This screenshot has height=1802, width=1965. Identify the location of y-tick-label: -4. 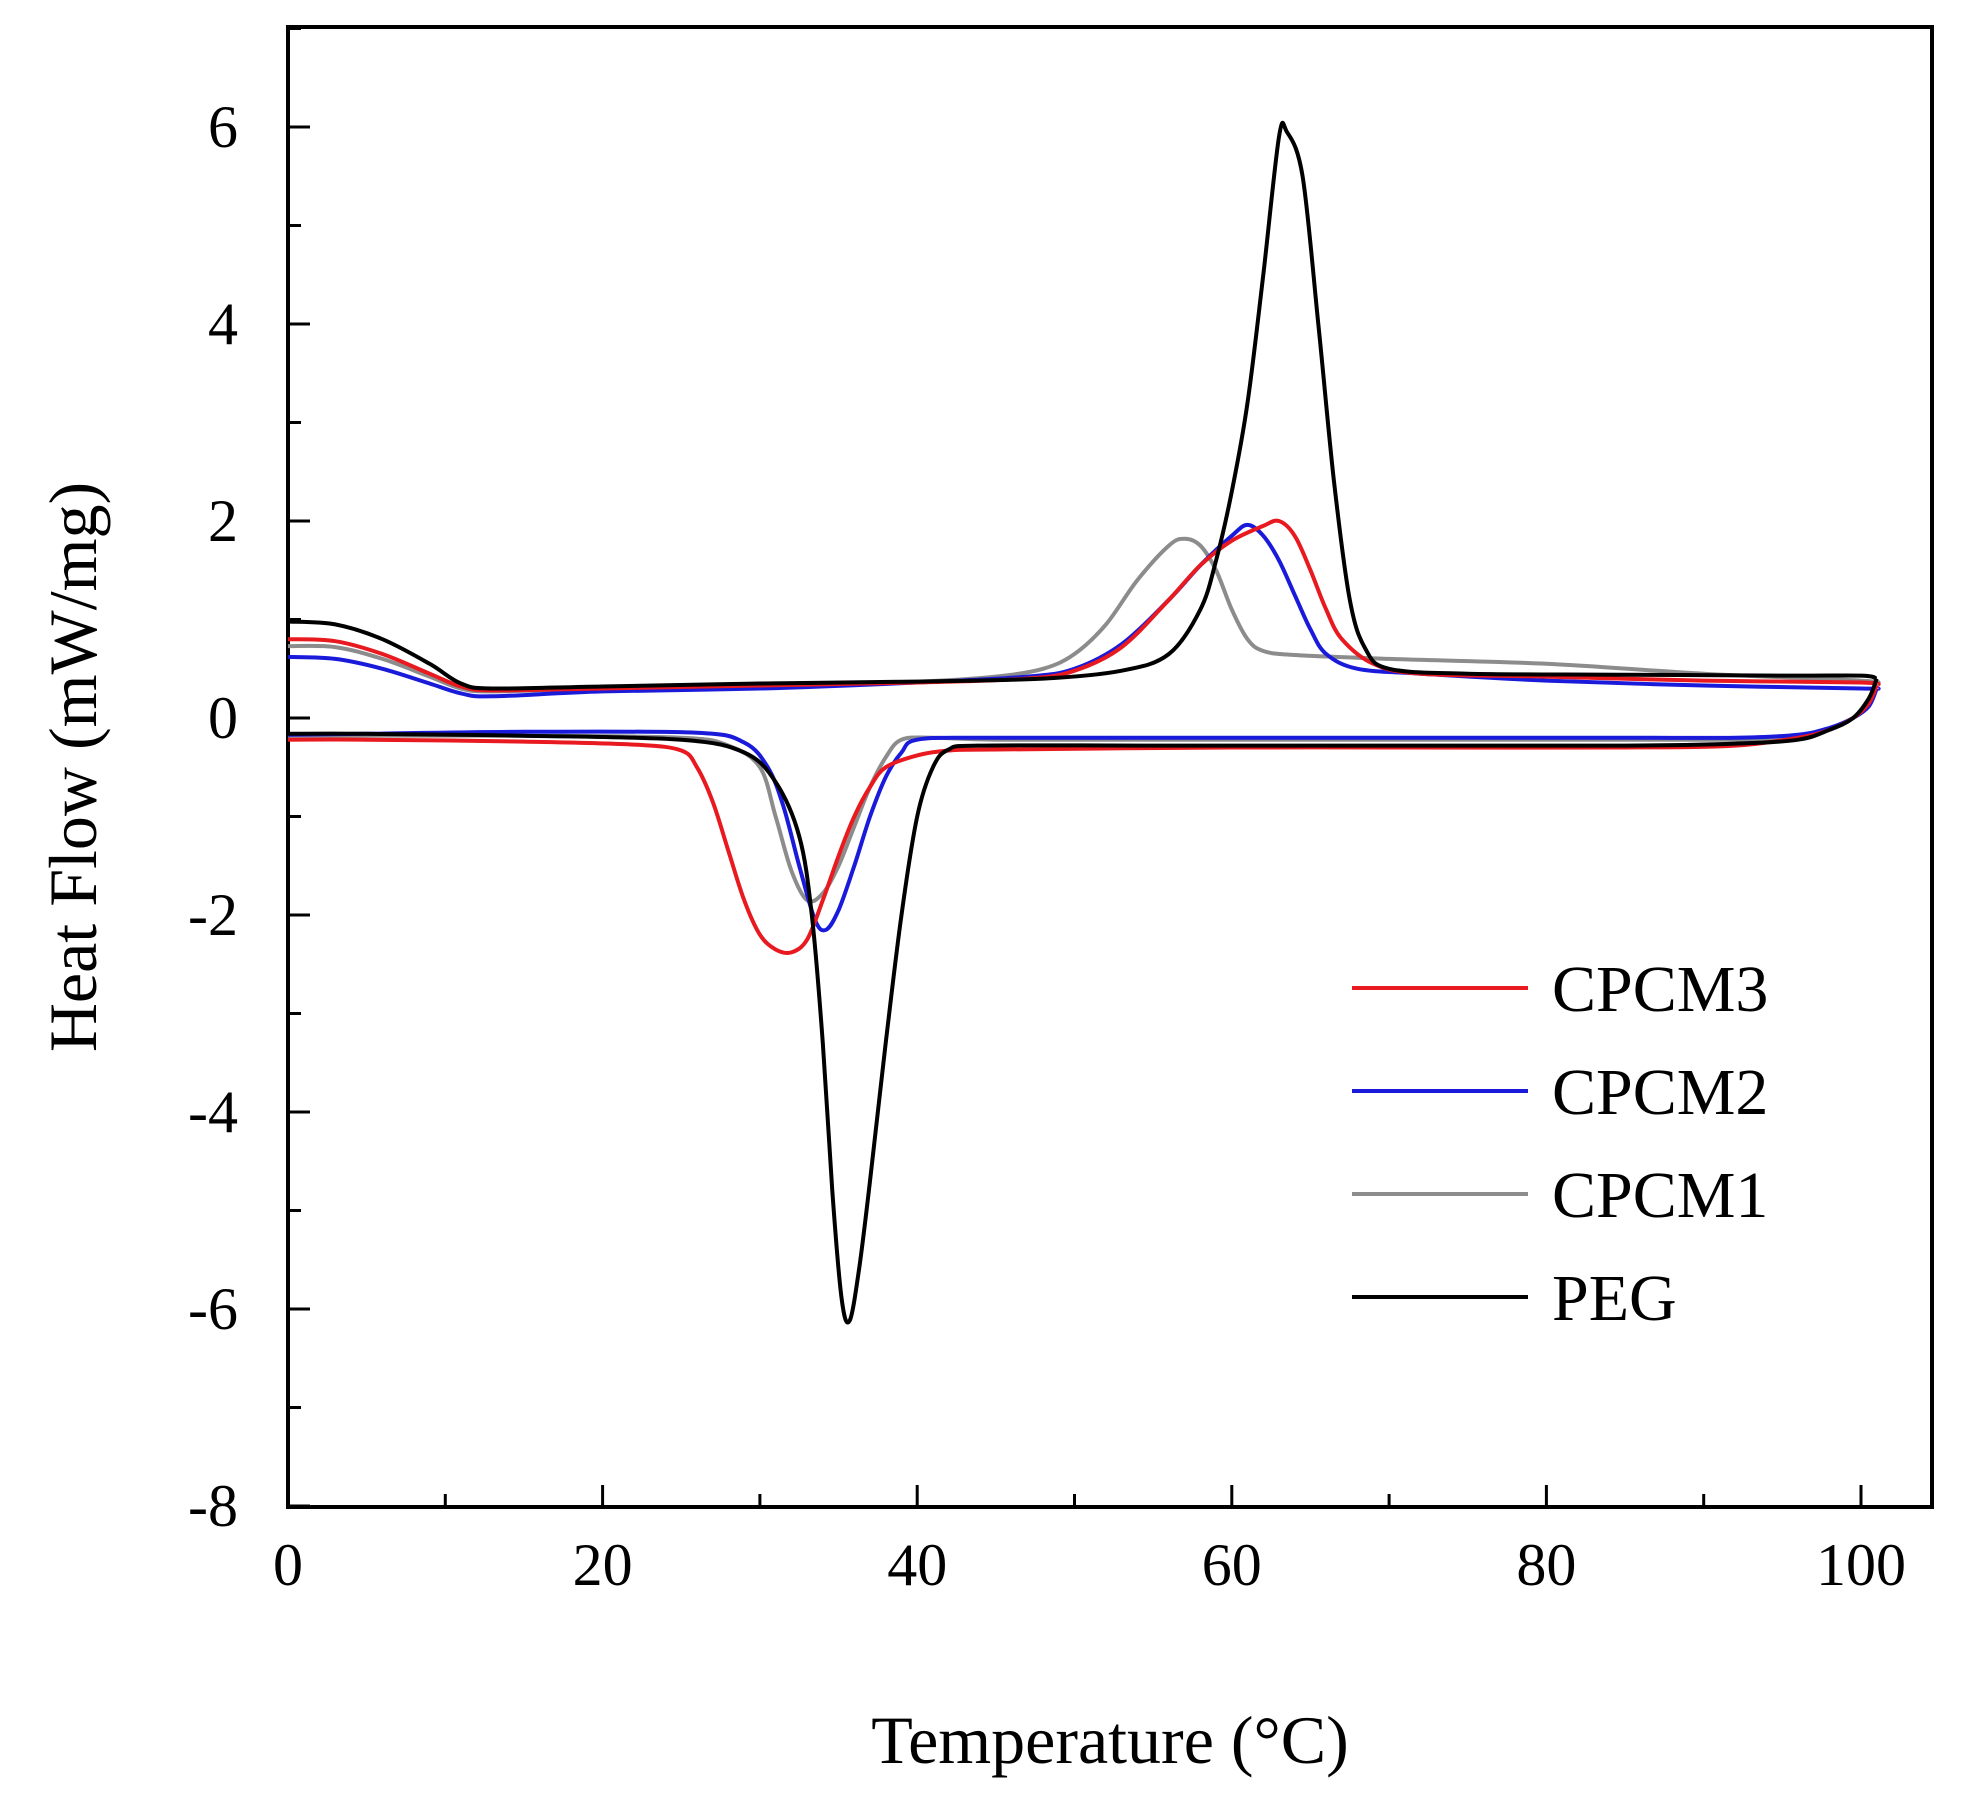
(213, 1112).